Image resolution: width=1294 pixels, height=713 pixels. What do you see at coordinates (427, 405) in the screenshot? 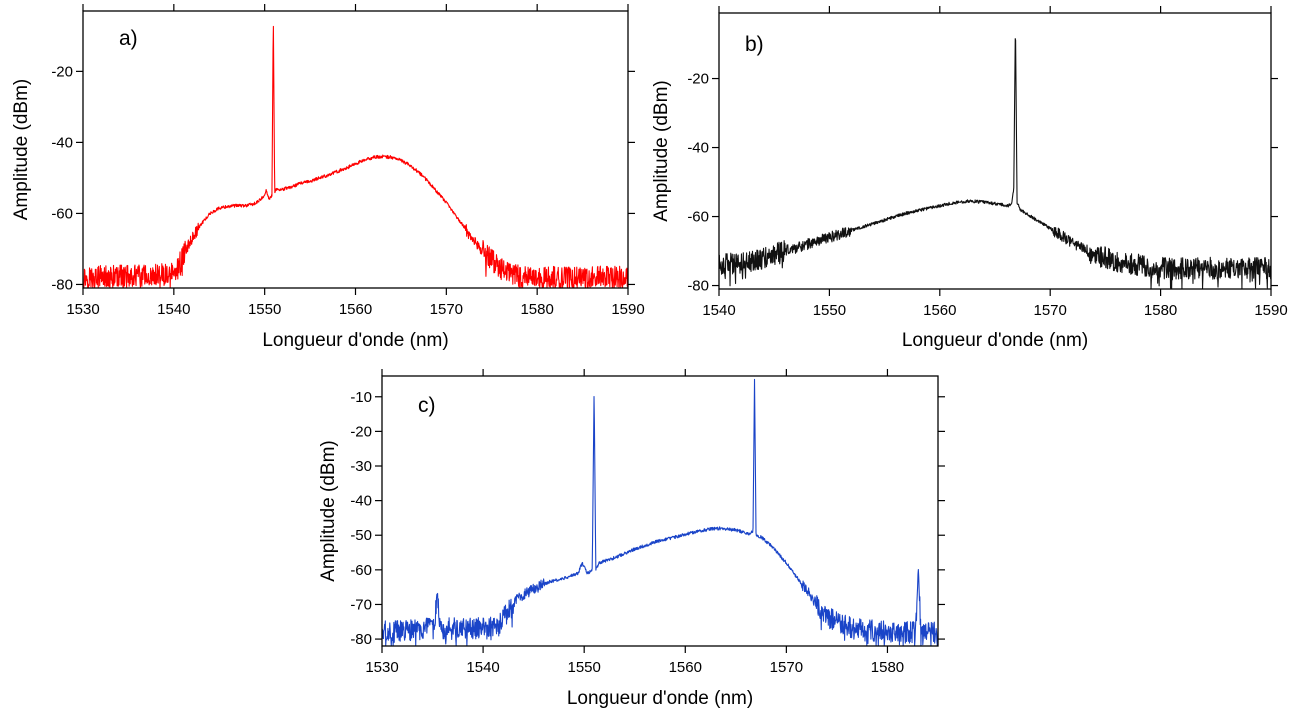
I see `panel-label-c: c)` at bounding box center [427, 405].